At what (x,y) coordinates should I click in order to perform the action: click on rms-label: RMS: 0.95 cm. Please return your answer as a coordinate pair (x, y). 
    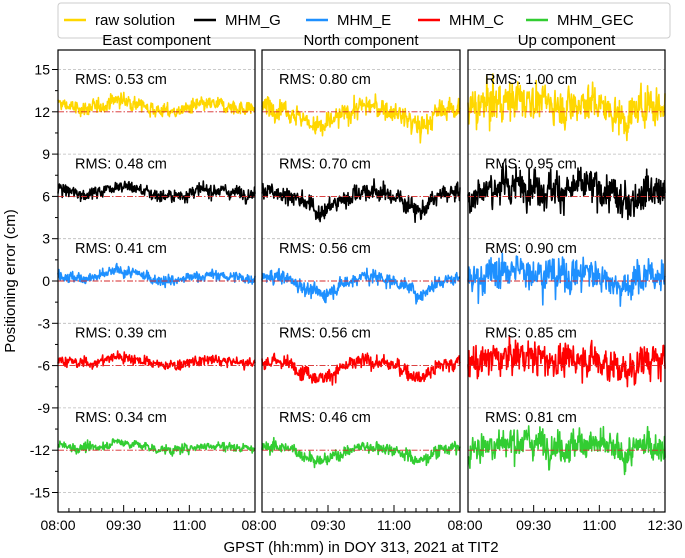
    Looking at the image, I should click on (531, 164).